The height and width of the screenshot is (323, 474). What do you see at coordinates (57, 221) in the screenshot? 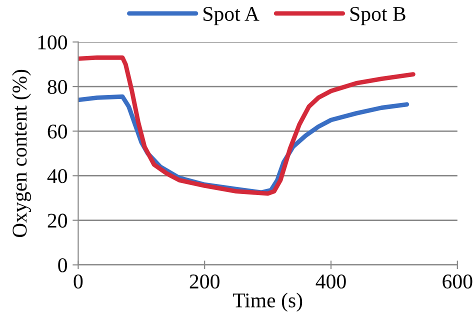
I see `y-tick-label: 20` at bounding box center [57, 221].